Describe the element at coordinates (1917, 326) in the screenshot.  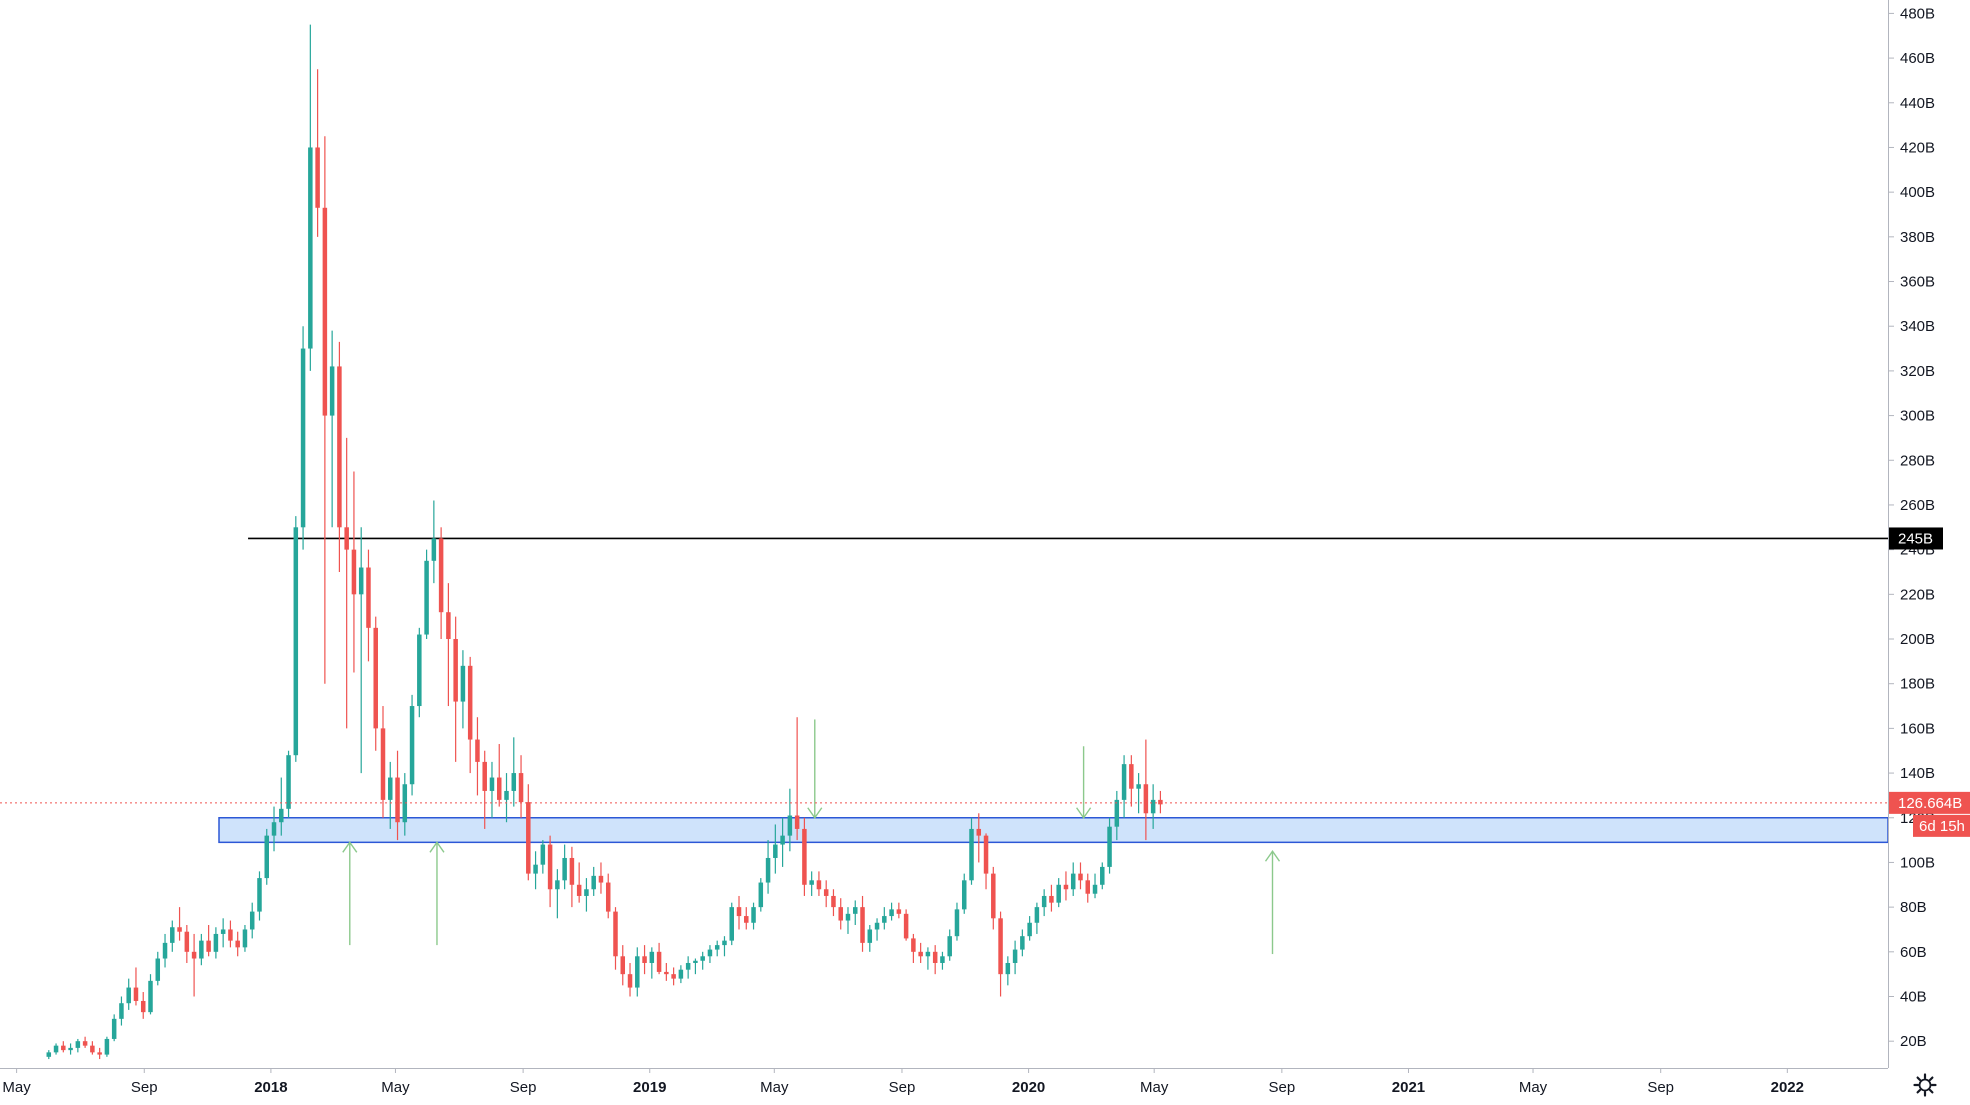
I see `y-tick-label: 340B` at that location.